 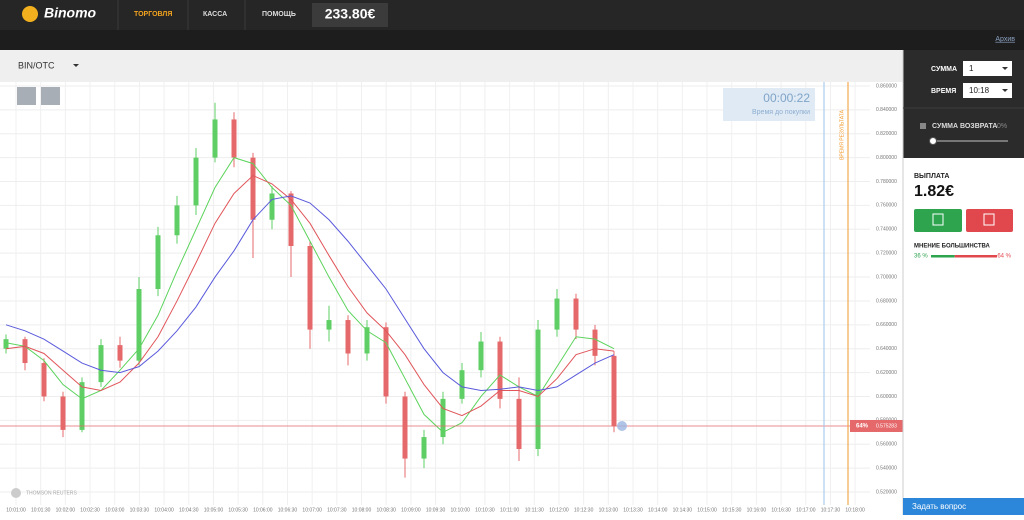 What do you see at coordinates (781, 510) in the screenshot?
I see `x-tick-label: 10:16:30` at bounding box center [781, 510].